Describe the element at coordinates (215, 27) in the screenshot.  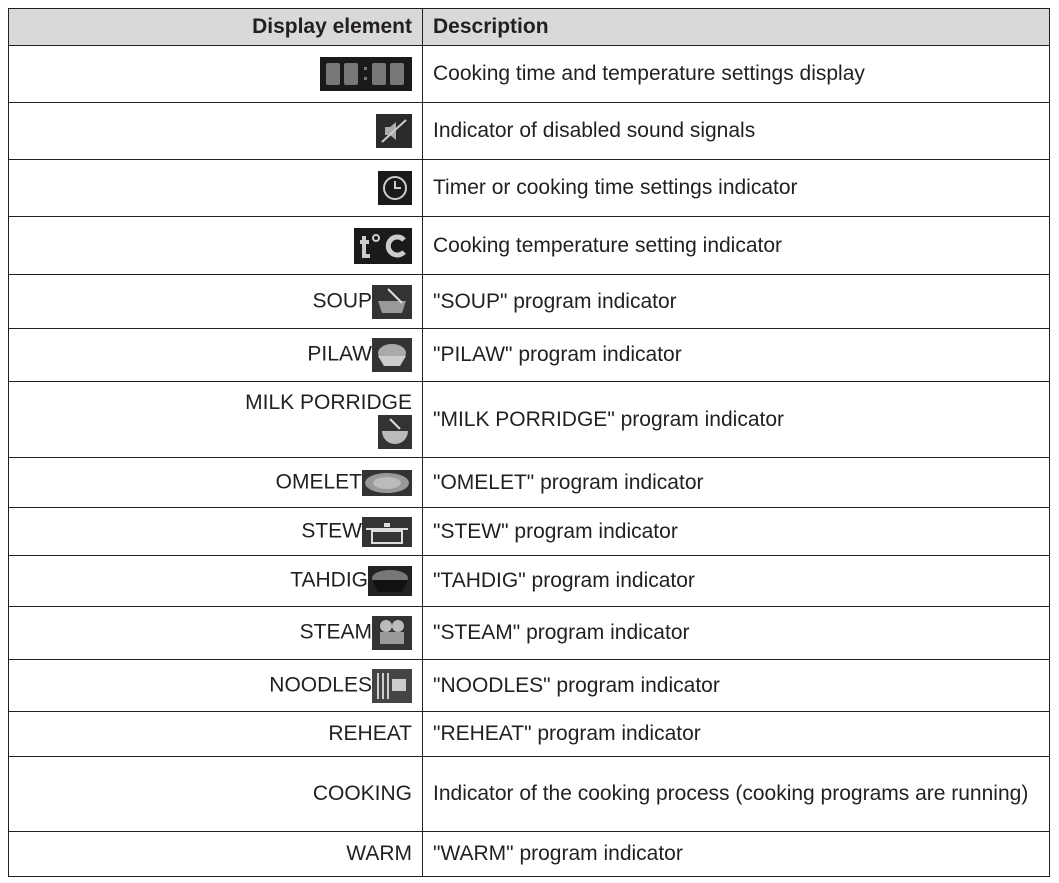
I see `header-cell: Display element` at that location.